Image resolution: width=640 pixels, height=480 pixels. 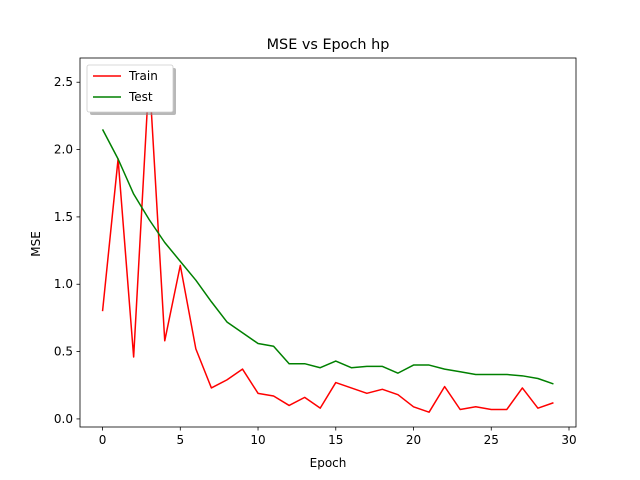 I want to click on y-tick-label: 2.5, so click(x=63, y=82).